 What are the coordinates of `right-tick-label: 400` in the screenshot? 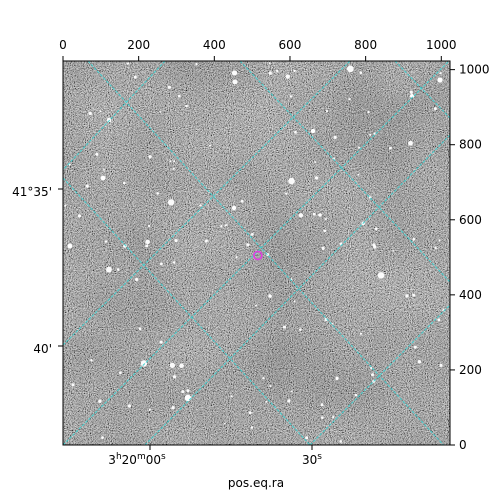 It's located at (470, 295).